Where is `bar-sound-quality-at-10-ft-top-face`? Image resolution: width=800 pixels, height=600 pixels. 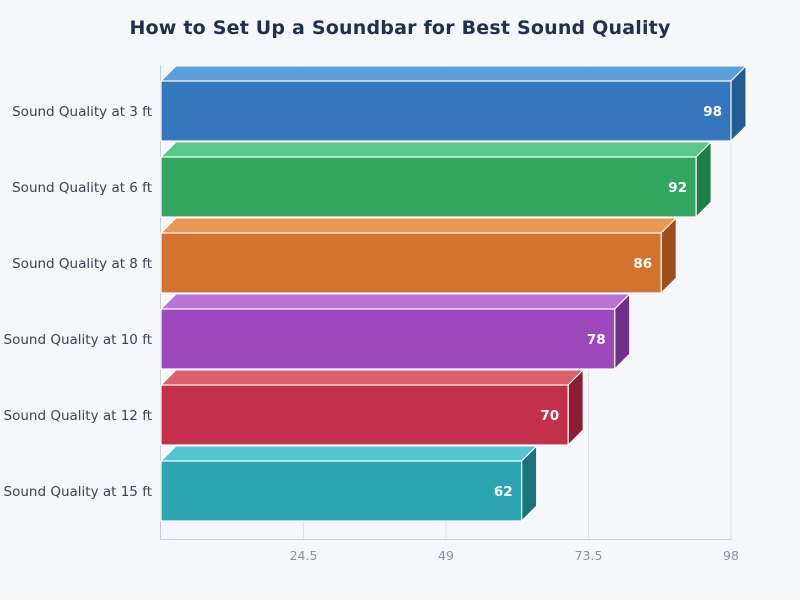
bar-sound-quality-at-10-ft-top-face is located at coordinates (395, 301).